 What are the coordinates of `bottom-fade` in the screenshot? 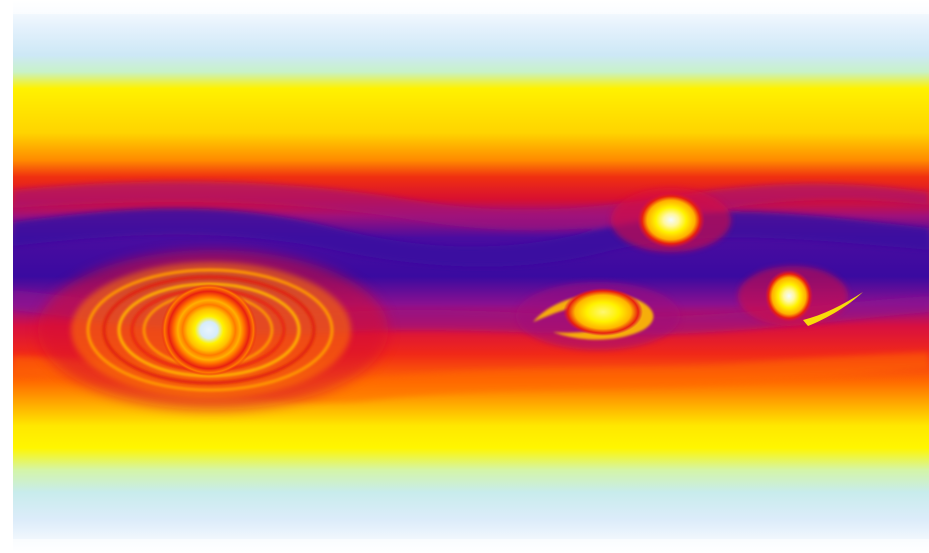 It's located at (471, 546).